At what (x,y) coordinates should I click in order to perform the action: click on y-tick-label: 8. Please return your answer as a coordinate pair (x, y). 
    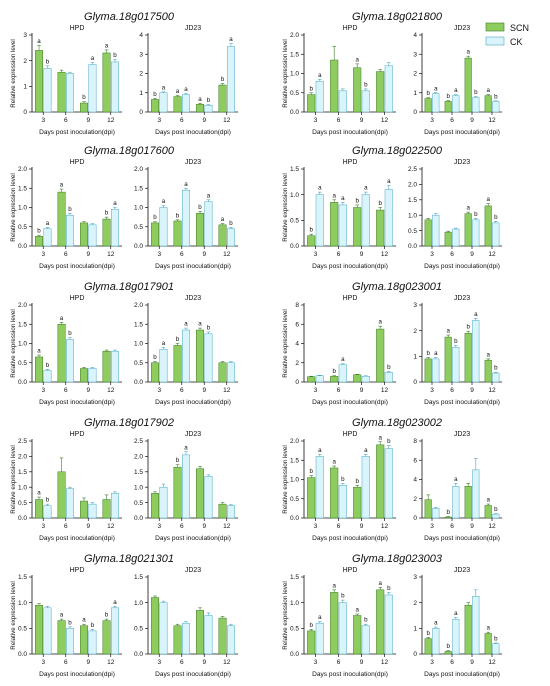
    Looking at the image, I should click on (415, 441).